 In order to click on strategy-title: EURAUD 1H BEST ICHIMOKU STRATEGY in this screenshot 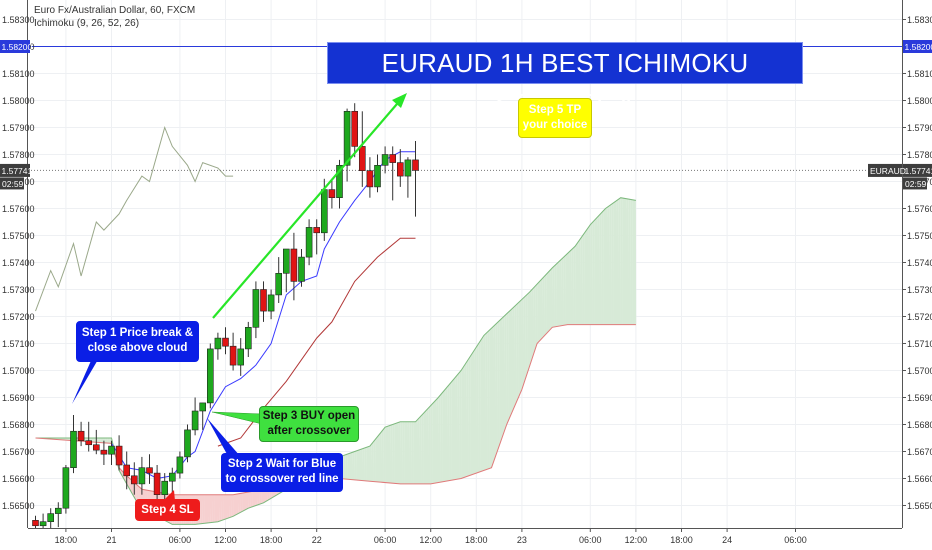, I will do `click(565, 80)`.